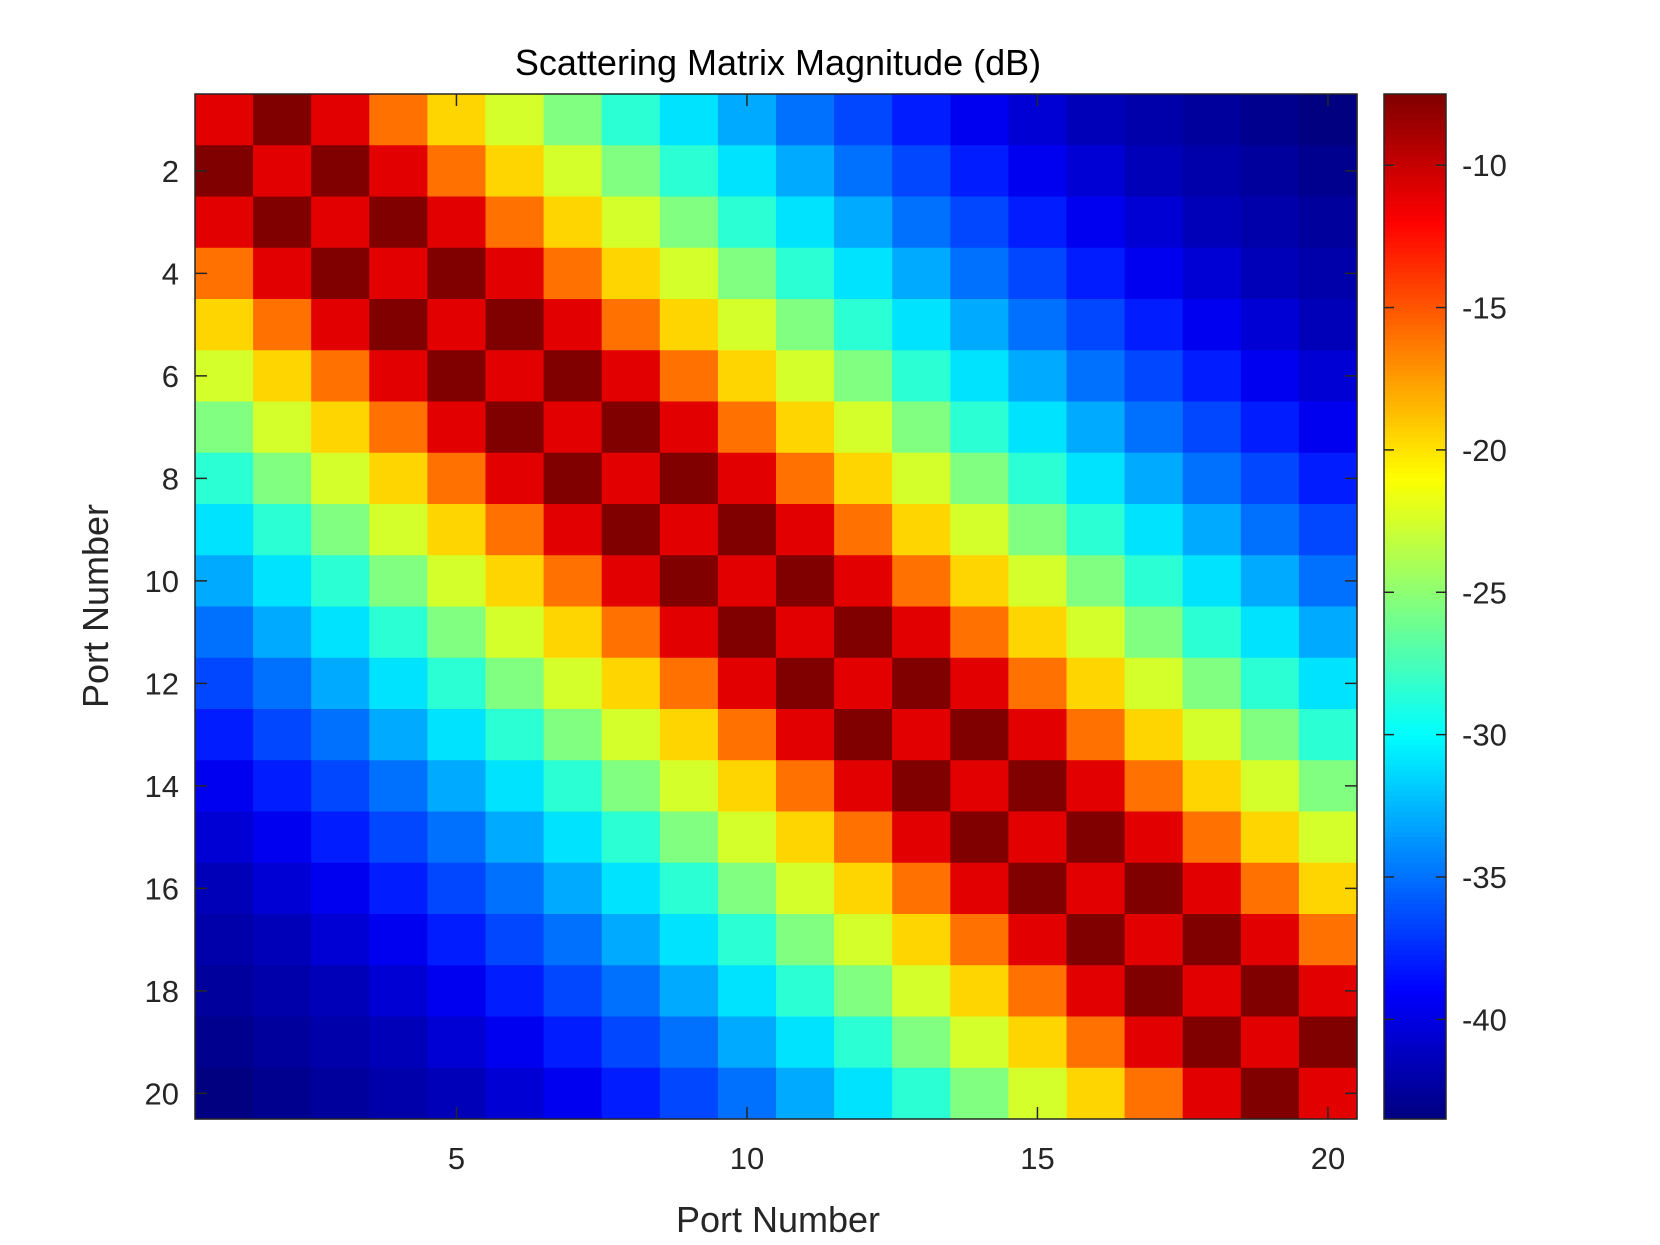 The height and width of the screenshot is (1245, 1660). Describe the element at coordinates (162, 581) in the screenshot. I see `y-tick-label: 10` at that location.